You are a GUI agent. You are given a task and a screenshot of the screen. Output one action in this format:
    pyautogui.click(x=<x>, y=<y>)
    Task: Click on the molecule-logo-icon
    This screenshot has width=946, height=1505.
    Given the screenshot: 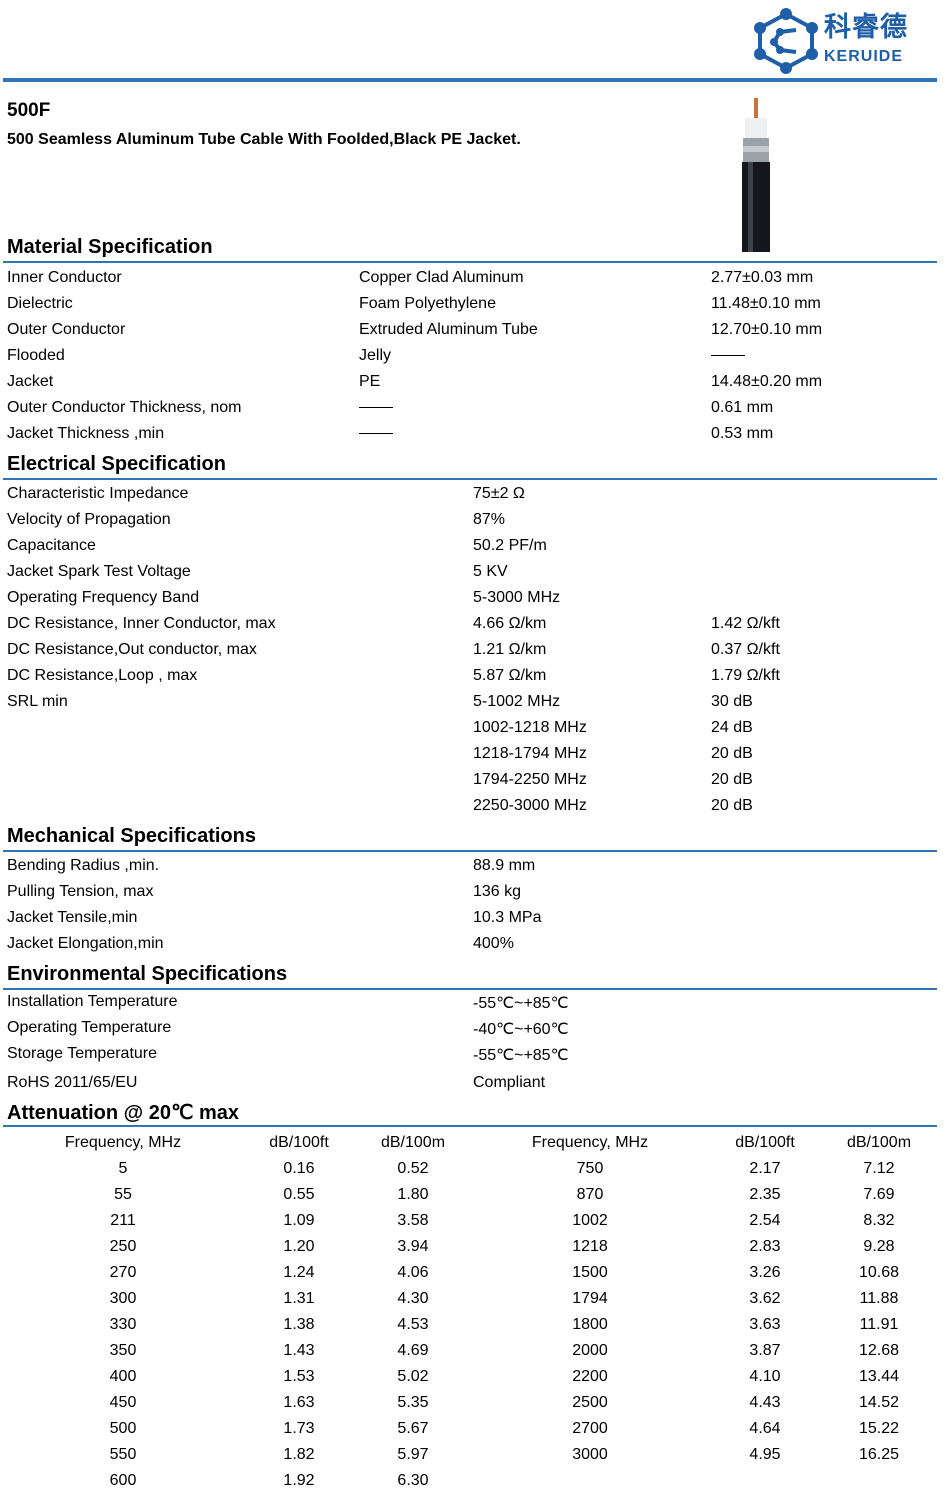 What is the action you would take?
    pyautogui.click(x=786, y=41)
    